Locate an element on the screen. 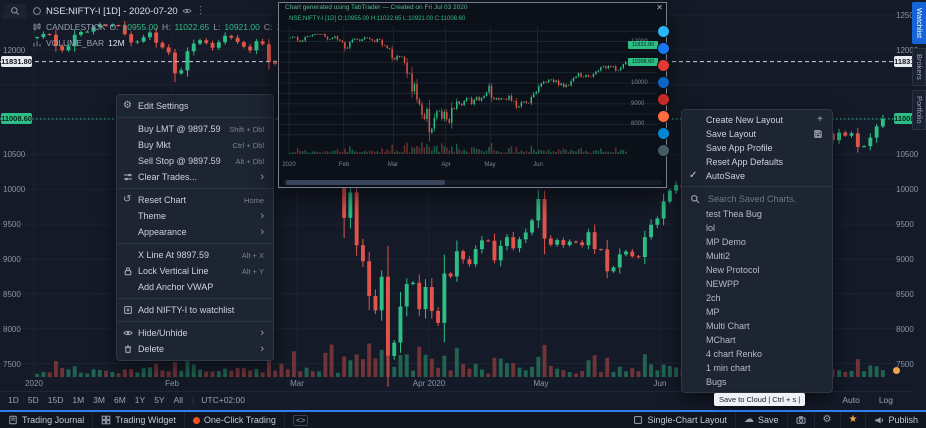  snapshot-time-tick: 2020 is located at coordinates (289, 165).